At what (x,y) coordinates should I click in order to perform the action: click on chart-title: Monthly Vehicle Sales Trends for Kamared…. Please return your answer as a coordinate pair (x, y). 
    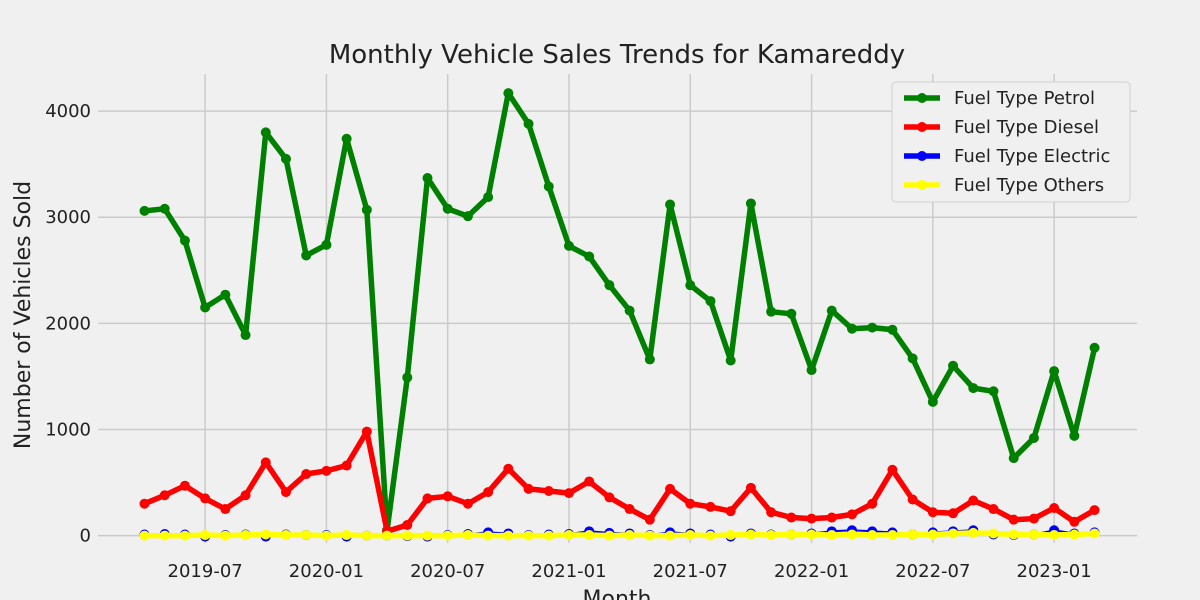
    Looking at the image, I should click on (617, 55).